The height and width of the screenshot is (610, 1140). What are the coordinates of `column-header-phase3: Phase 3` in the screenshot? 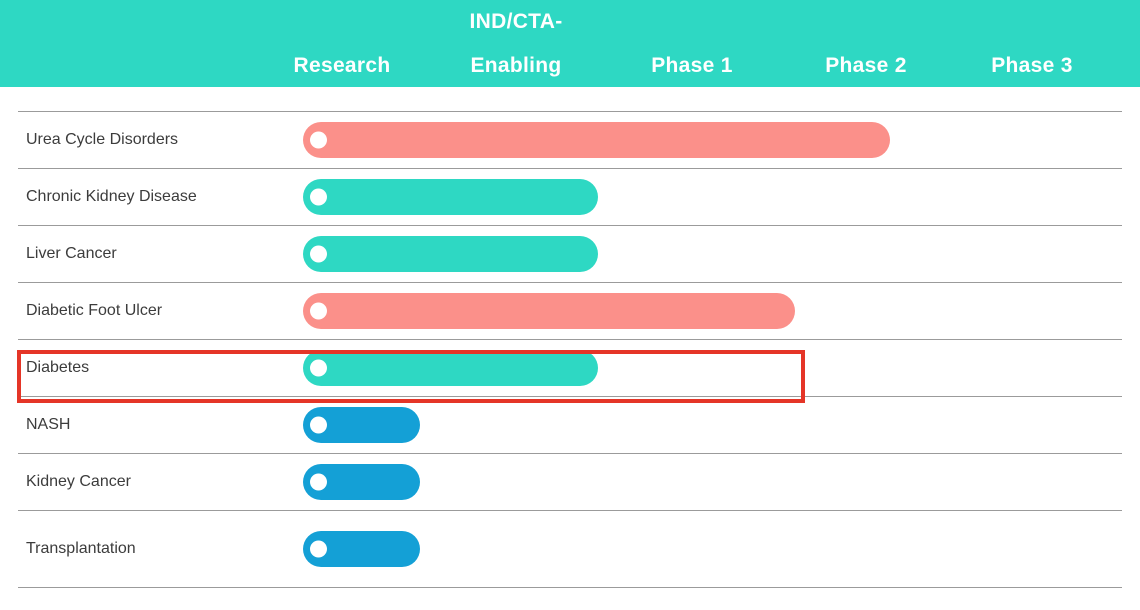 It's located at (1032, 65).